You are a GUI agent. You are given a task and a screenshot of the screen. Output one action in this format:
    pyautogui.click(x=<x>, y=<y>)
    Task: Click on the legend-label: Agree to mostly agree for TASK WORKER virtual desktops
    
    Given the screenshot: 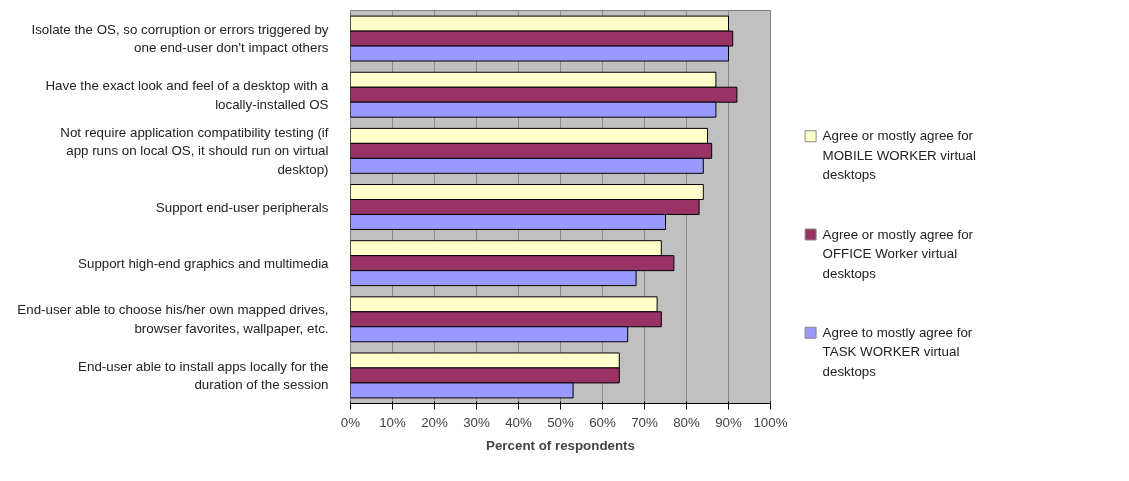 What is the action you would take?
    pyautogui.click(x=897, y=351)
    